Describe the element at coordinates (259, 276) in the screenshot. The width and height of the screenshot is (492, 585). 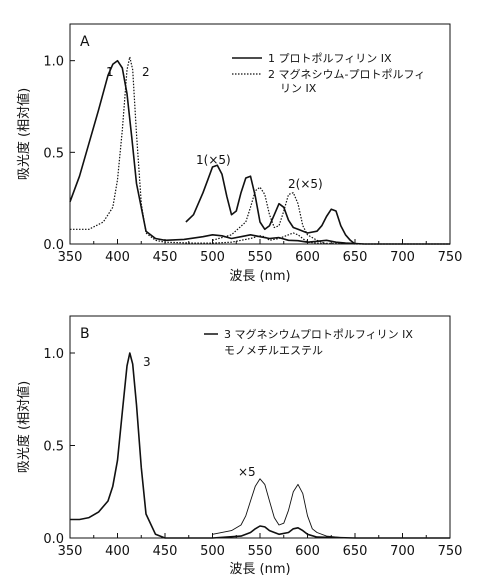
I see `panel-a-xlabel: 波長 (nm)` at that location.